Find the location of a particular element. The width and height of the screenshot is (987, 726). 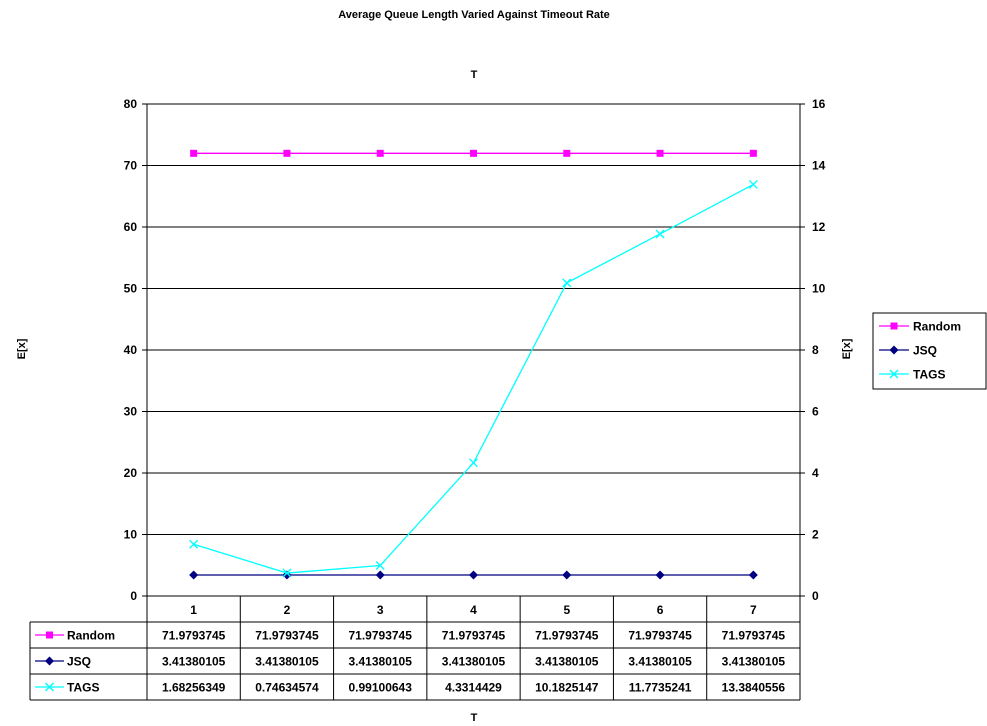

table-cell-value: 11.7735241 is located at coordinates (660, 688).